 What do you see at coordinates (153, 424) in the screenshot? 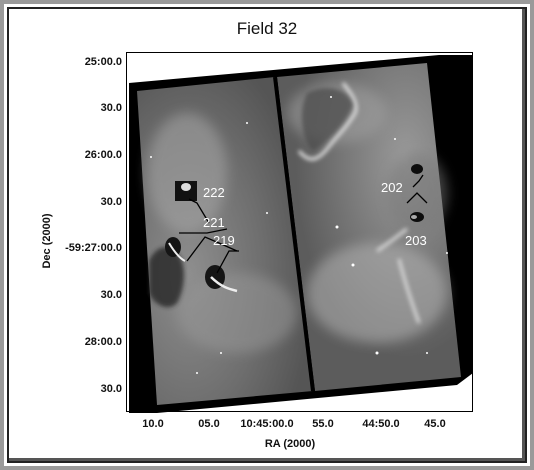
I see `x-tick-label: 10.0` at bounding box center [153, 424].